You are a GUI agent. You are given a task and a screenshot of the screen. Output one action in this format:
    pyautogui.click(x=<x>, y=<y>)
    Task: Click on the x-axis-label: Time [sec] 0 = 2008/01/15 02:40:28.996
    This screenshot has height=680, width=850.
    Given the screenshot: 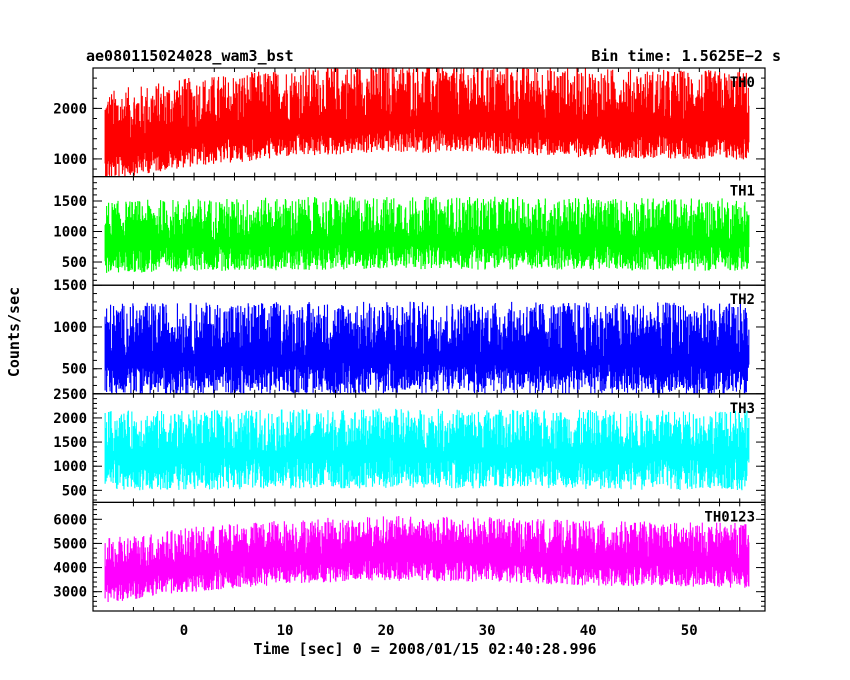 What is the action you would take?
    pyautogui.click(x=424, y=649)
    